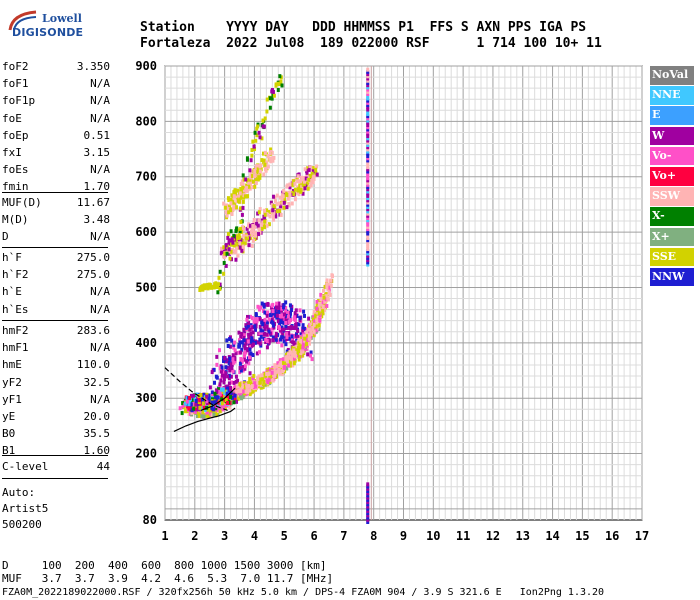 This screenshot has width=700, height=600. Describe the element at coordinates (56, 186) in the screenshot. I see `param-row-fmin: fmin 1.70` at that location.